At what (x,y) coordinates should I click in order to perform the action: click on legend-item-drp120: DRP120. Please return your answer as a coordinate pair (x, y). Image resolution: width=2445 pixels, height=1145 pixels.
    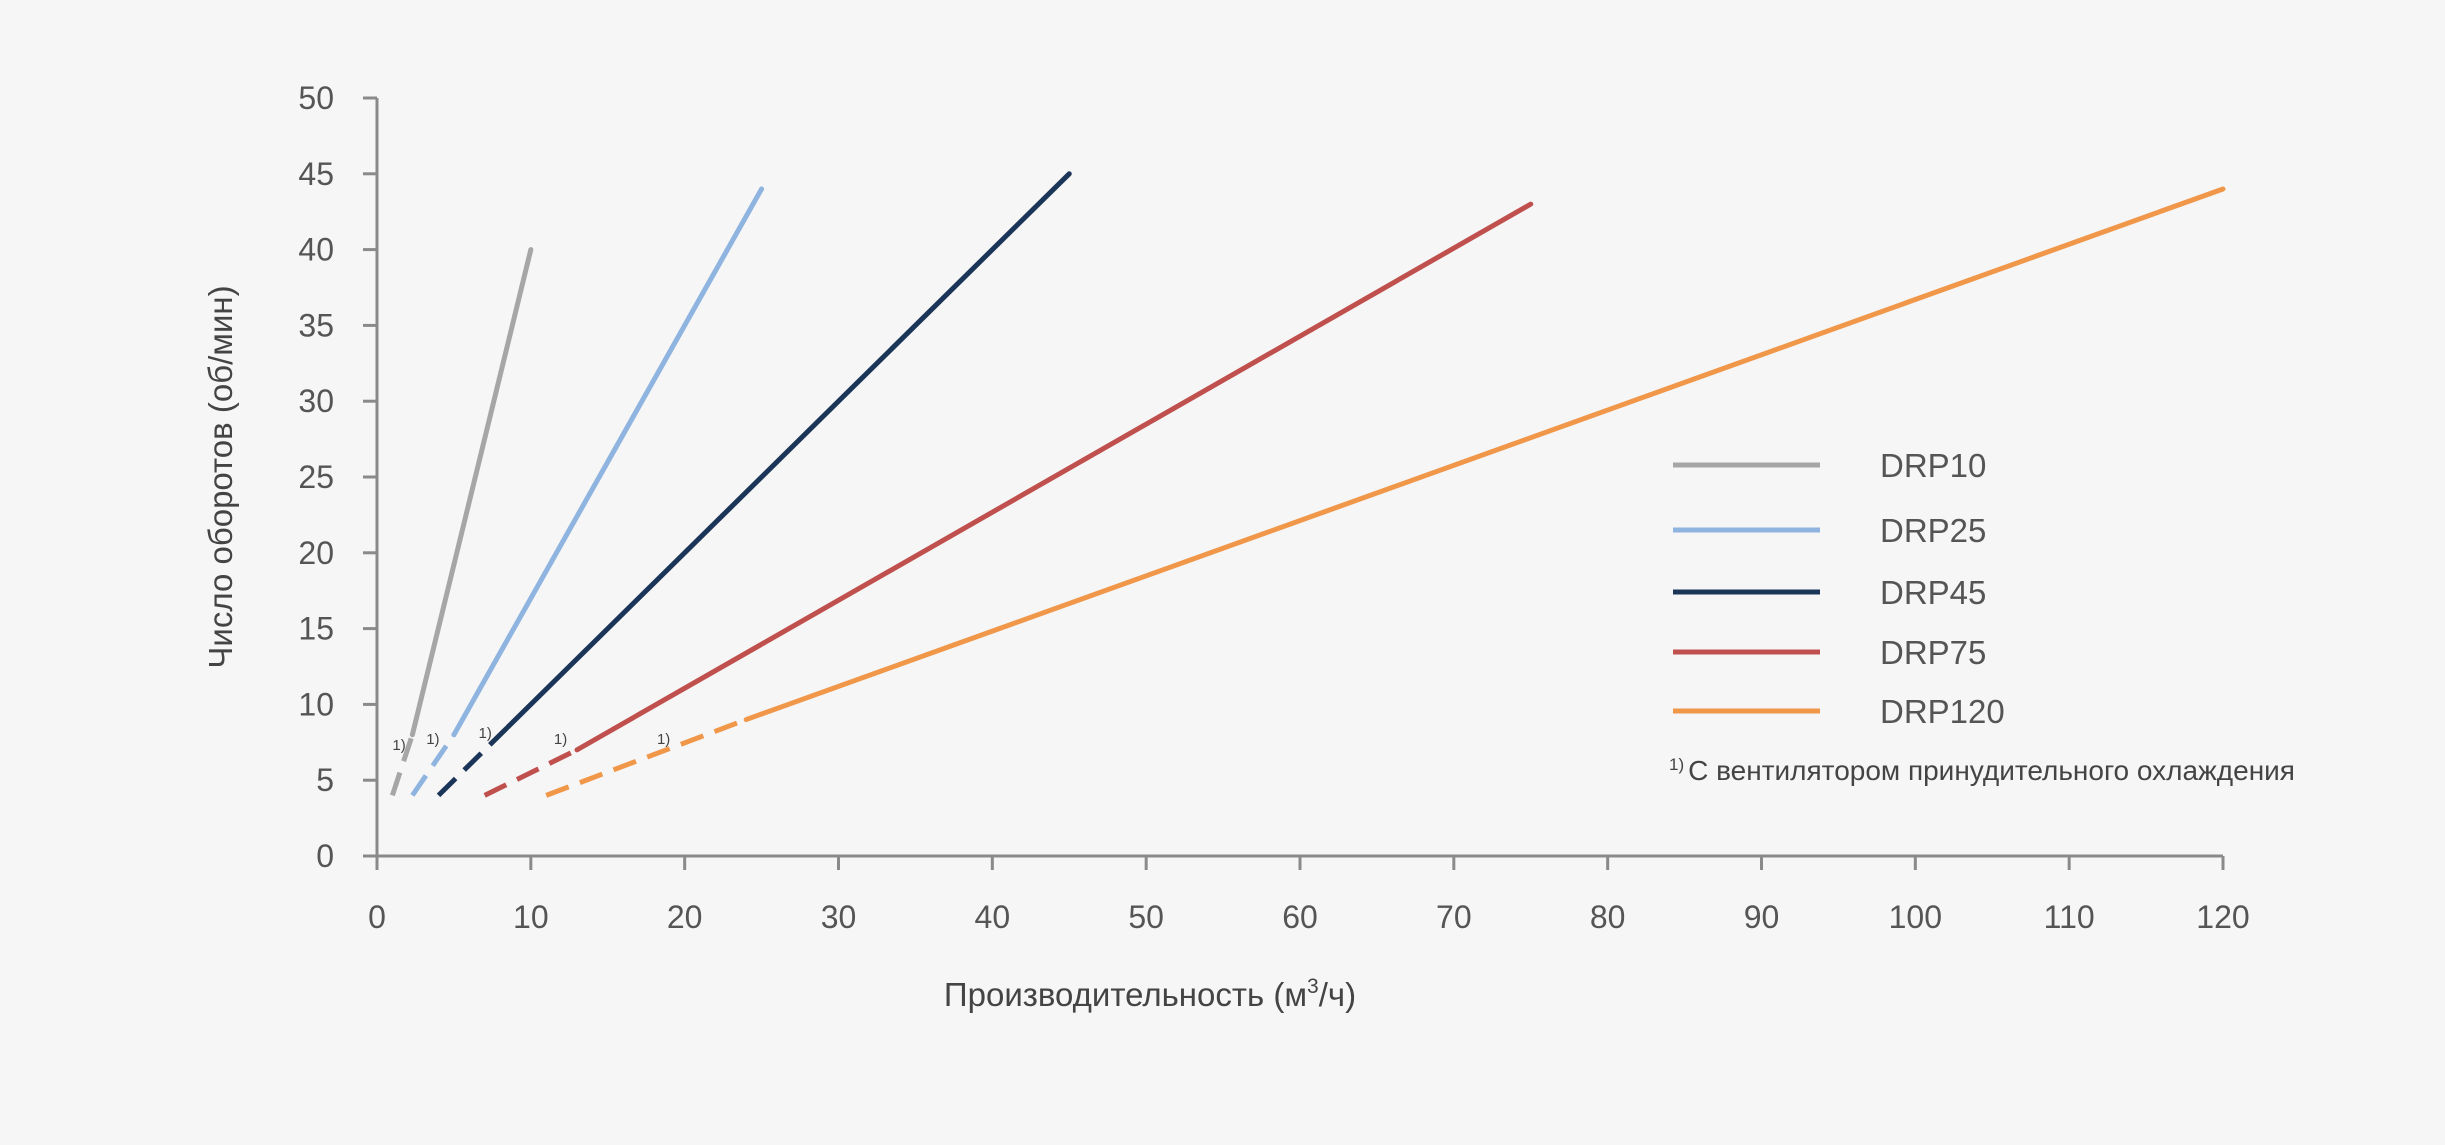
    Looking at the image, I should click on (1839, 711).